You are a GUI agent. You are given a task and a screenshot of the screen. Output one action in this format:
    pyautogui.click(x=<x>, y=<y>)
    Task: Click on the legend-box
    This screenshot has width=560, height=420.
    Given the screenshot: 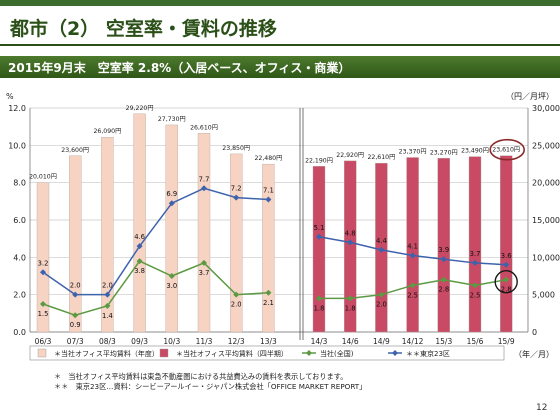 What is the action you would take?
    pyautogui.click(x=267, y=353)
    